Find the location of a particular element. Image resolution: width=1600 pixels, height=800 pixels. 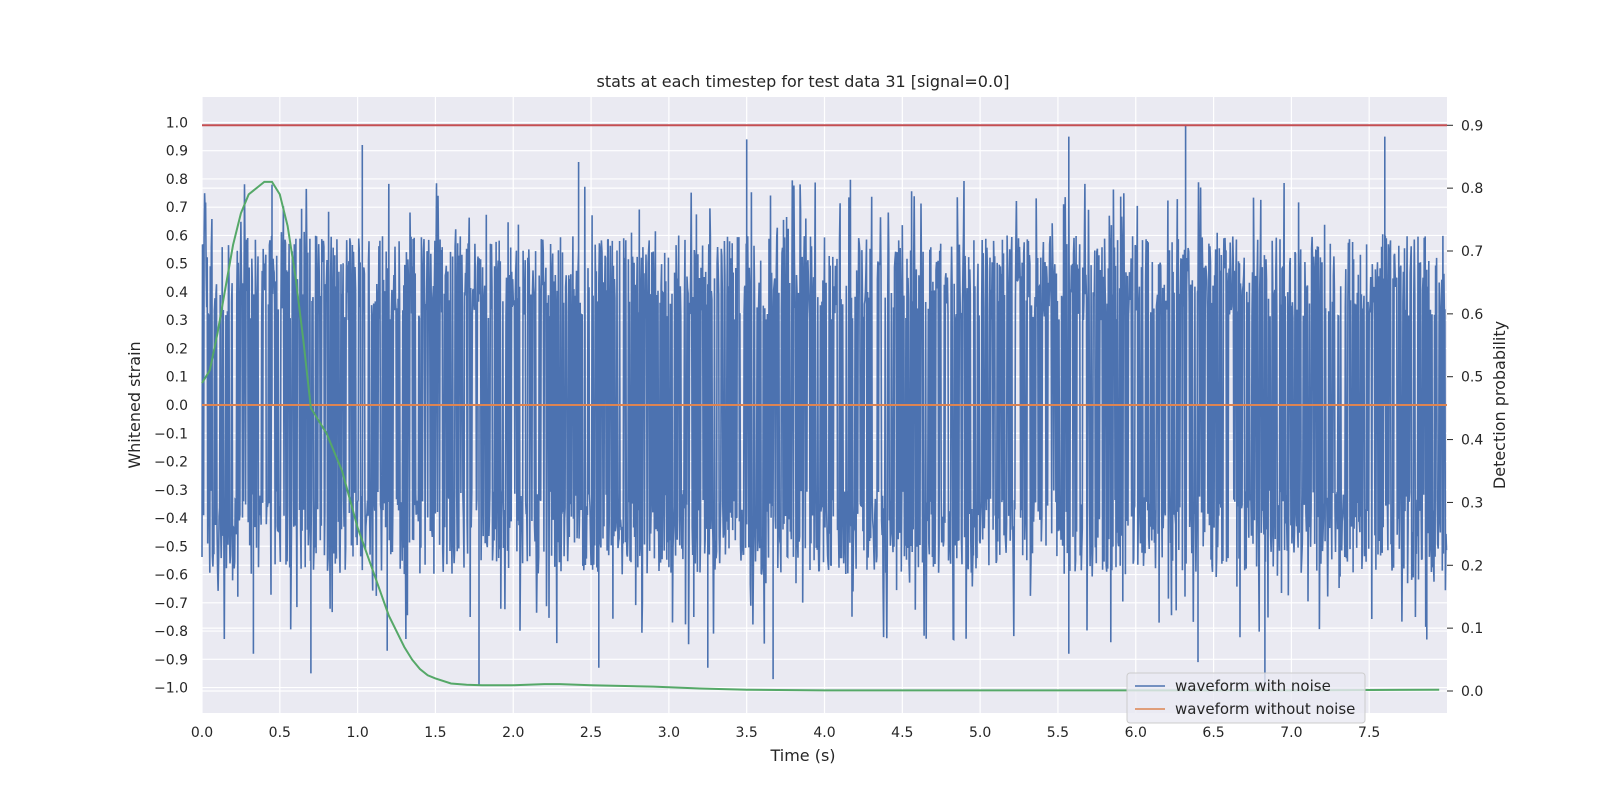

y2-tick-label: 0.7 is located at coordinates (1472, 252).